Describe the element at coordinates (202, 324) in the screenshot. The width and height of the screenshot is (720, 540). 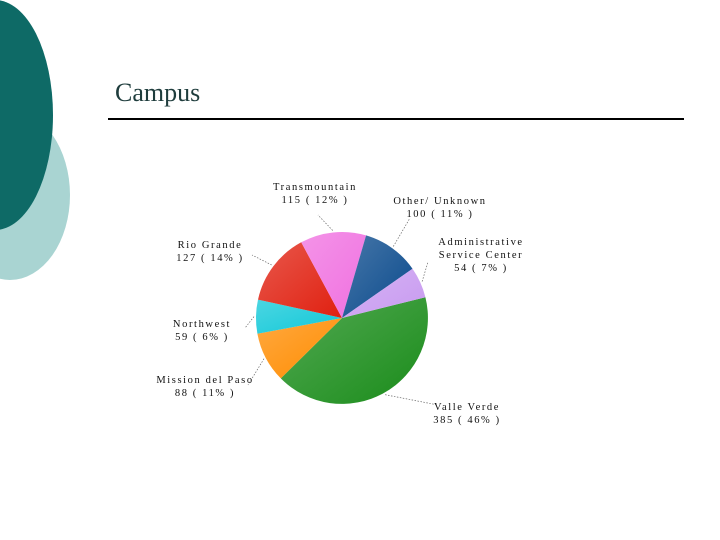
I see `slice-label-line: Northwest` at that location.